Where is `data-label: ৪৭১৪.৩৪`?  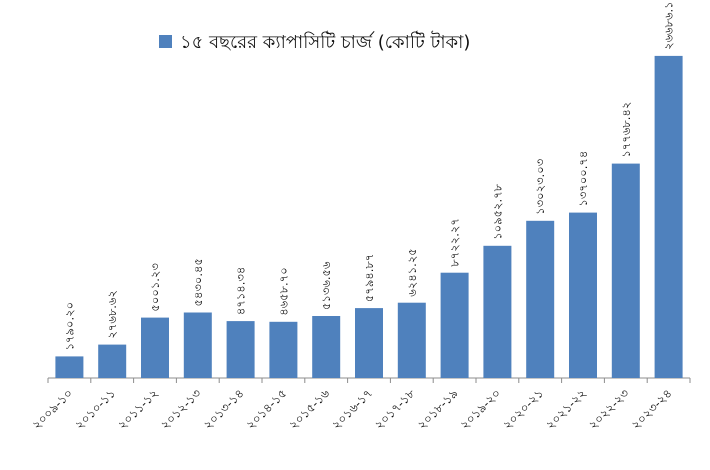 data-label: ৪৭১৪.৩৪ is located at coordinates (241, 291).